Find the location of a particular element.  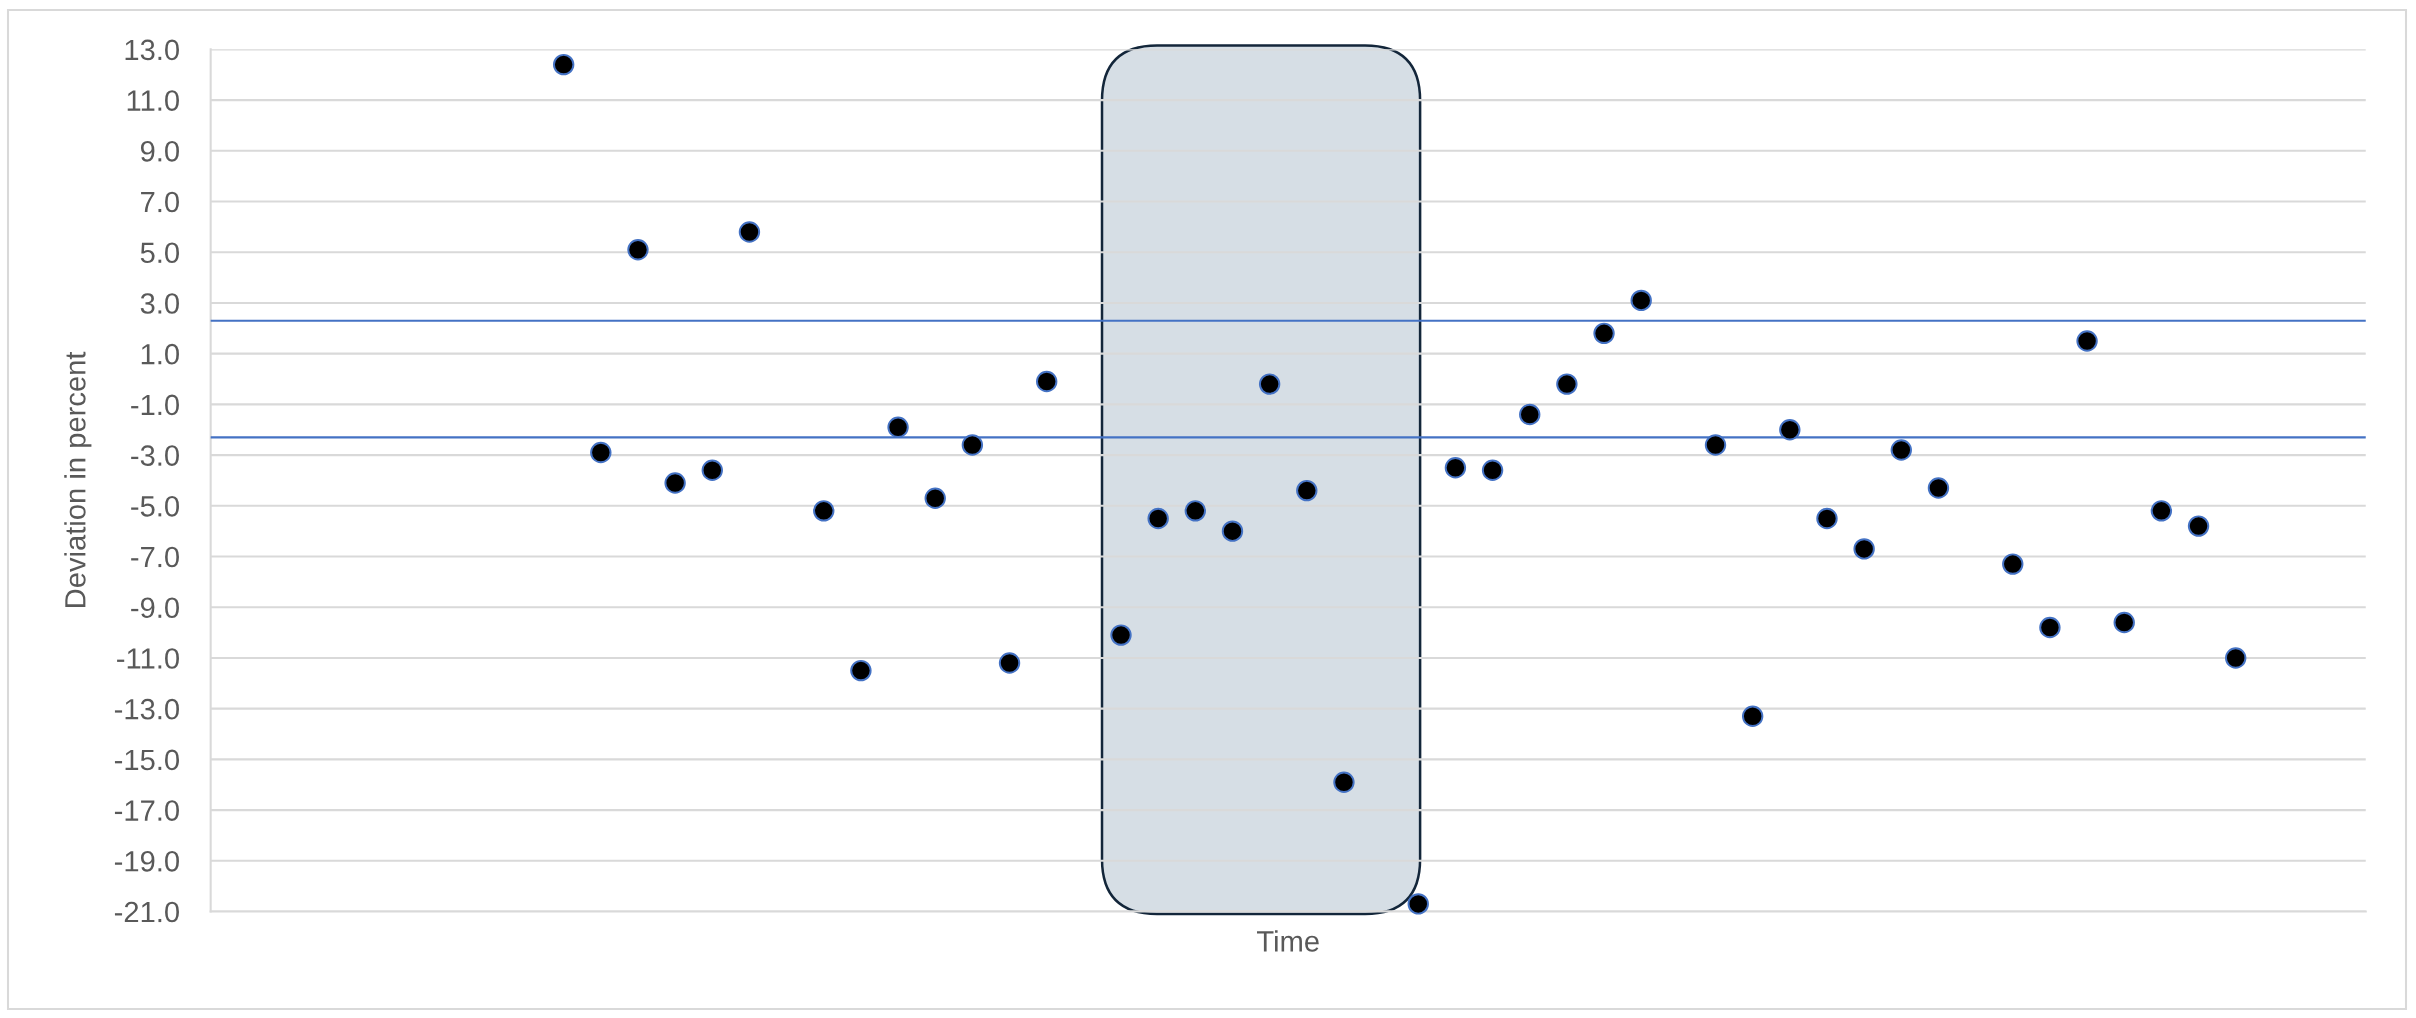

x-axis-title: Time is located at coordinates (1288, 941).